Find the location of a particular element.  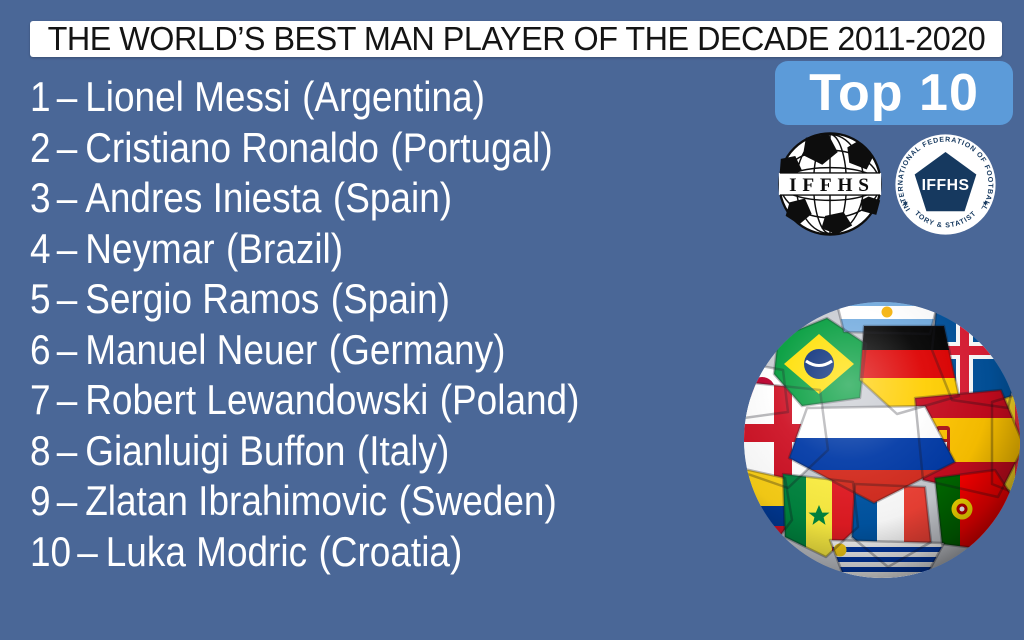

badge-pentagon is located at coordinates (945, 182).